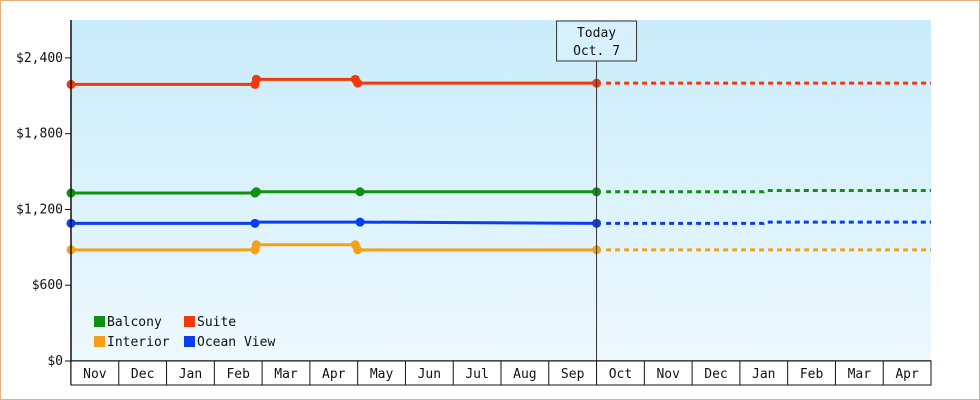 This screenshot has height=400, width=980. I want to click on series-suite, so click(498, 81).